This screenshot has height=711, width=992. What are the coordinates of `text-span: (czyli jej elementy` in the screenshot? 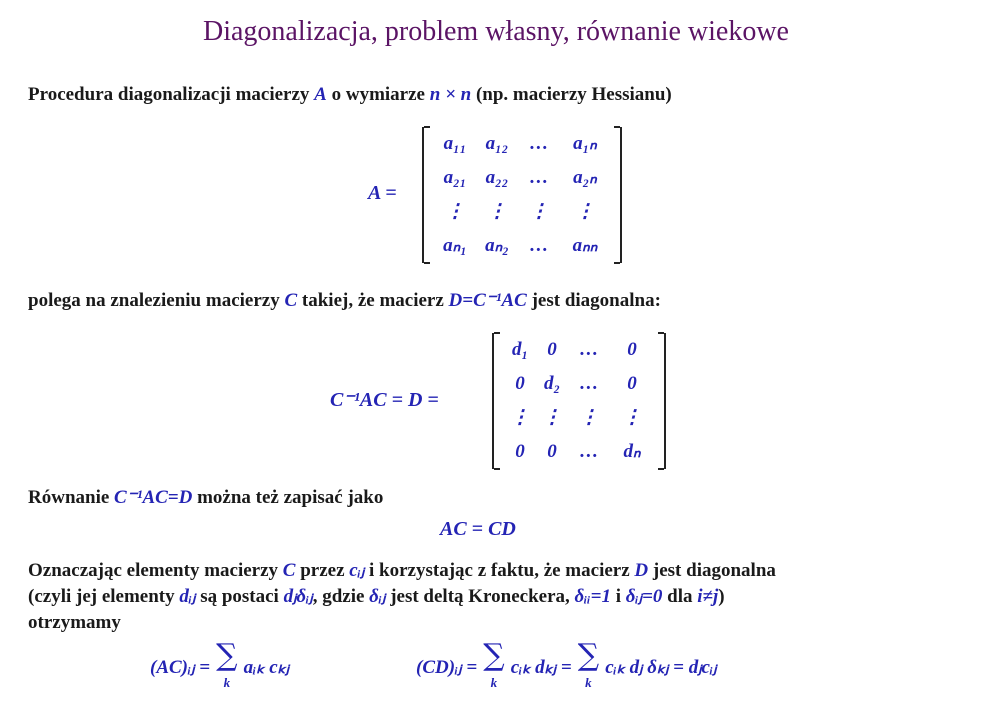 It's located at (104, 596).